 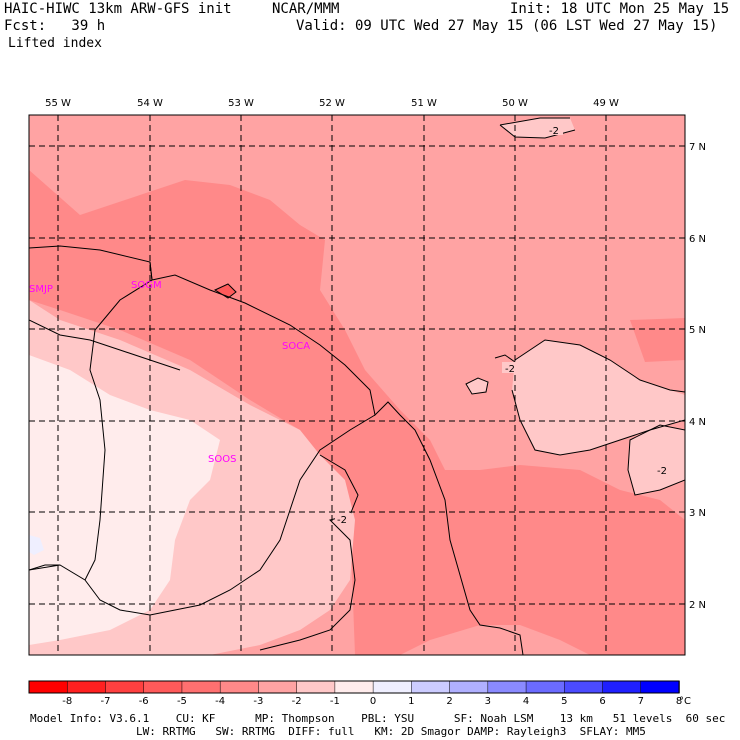 I want to click on lon-label: 50 W, so click(x=515, y=103).